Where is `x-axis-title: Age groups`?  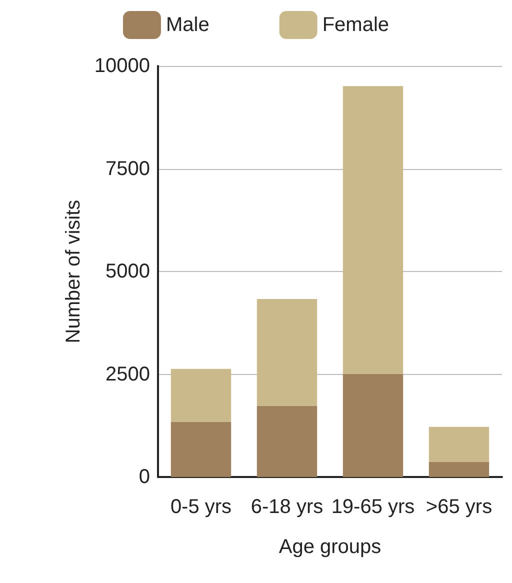
x-axis-title: Age groups is located at coordinates (330, 547).